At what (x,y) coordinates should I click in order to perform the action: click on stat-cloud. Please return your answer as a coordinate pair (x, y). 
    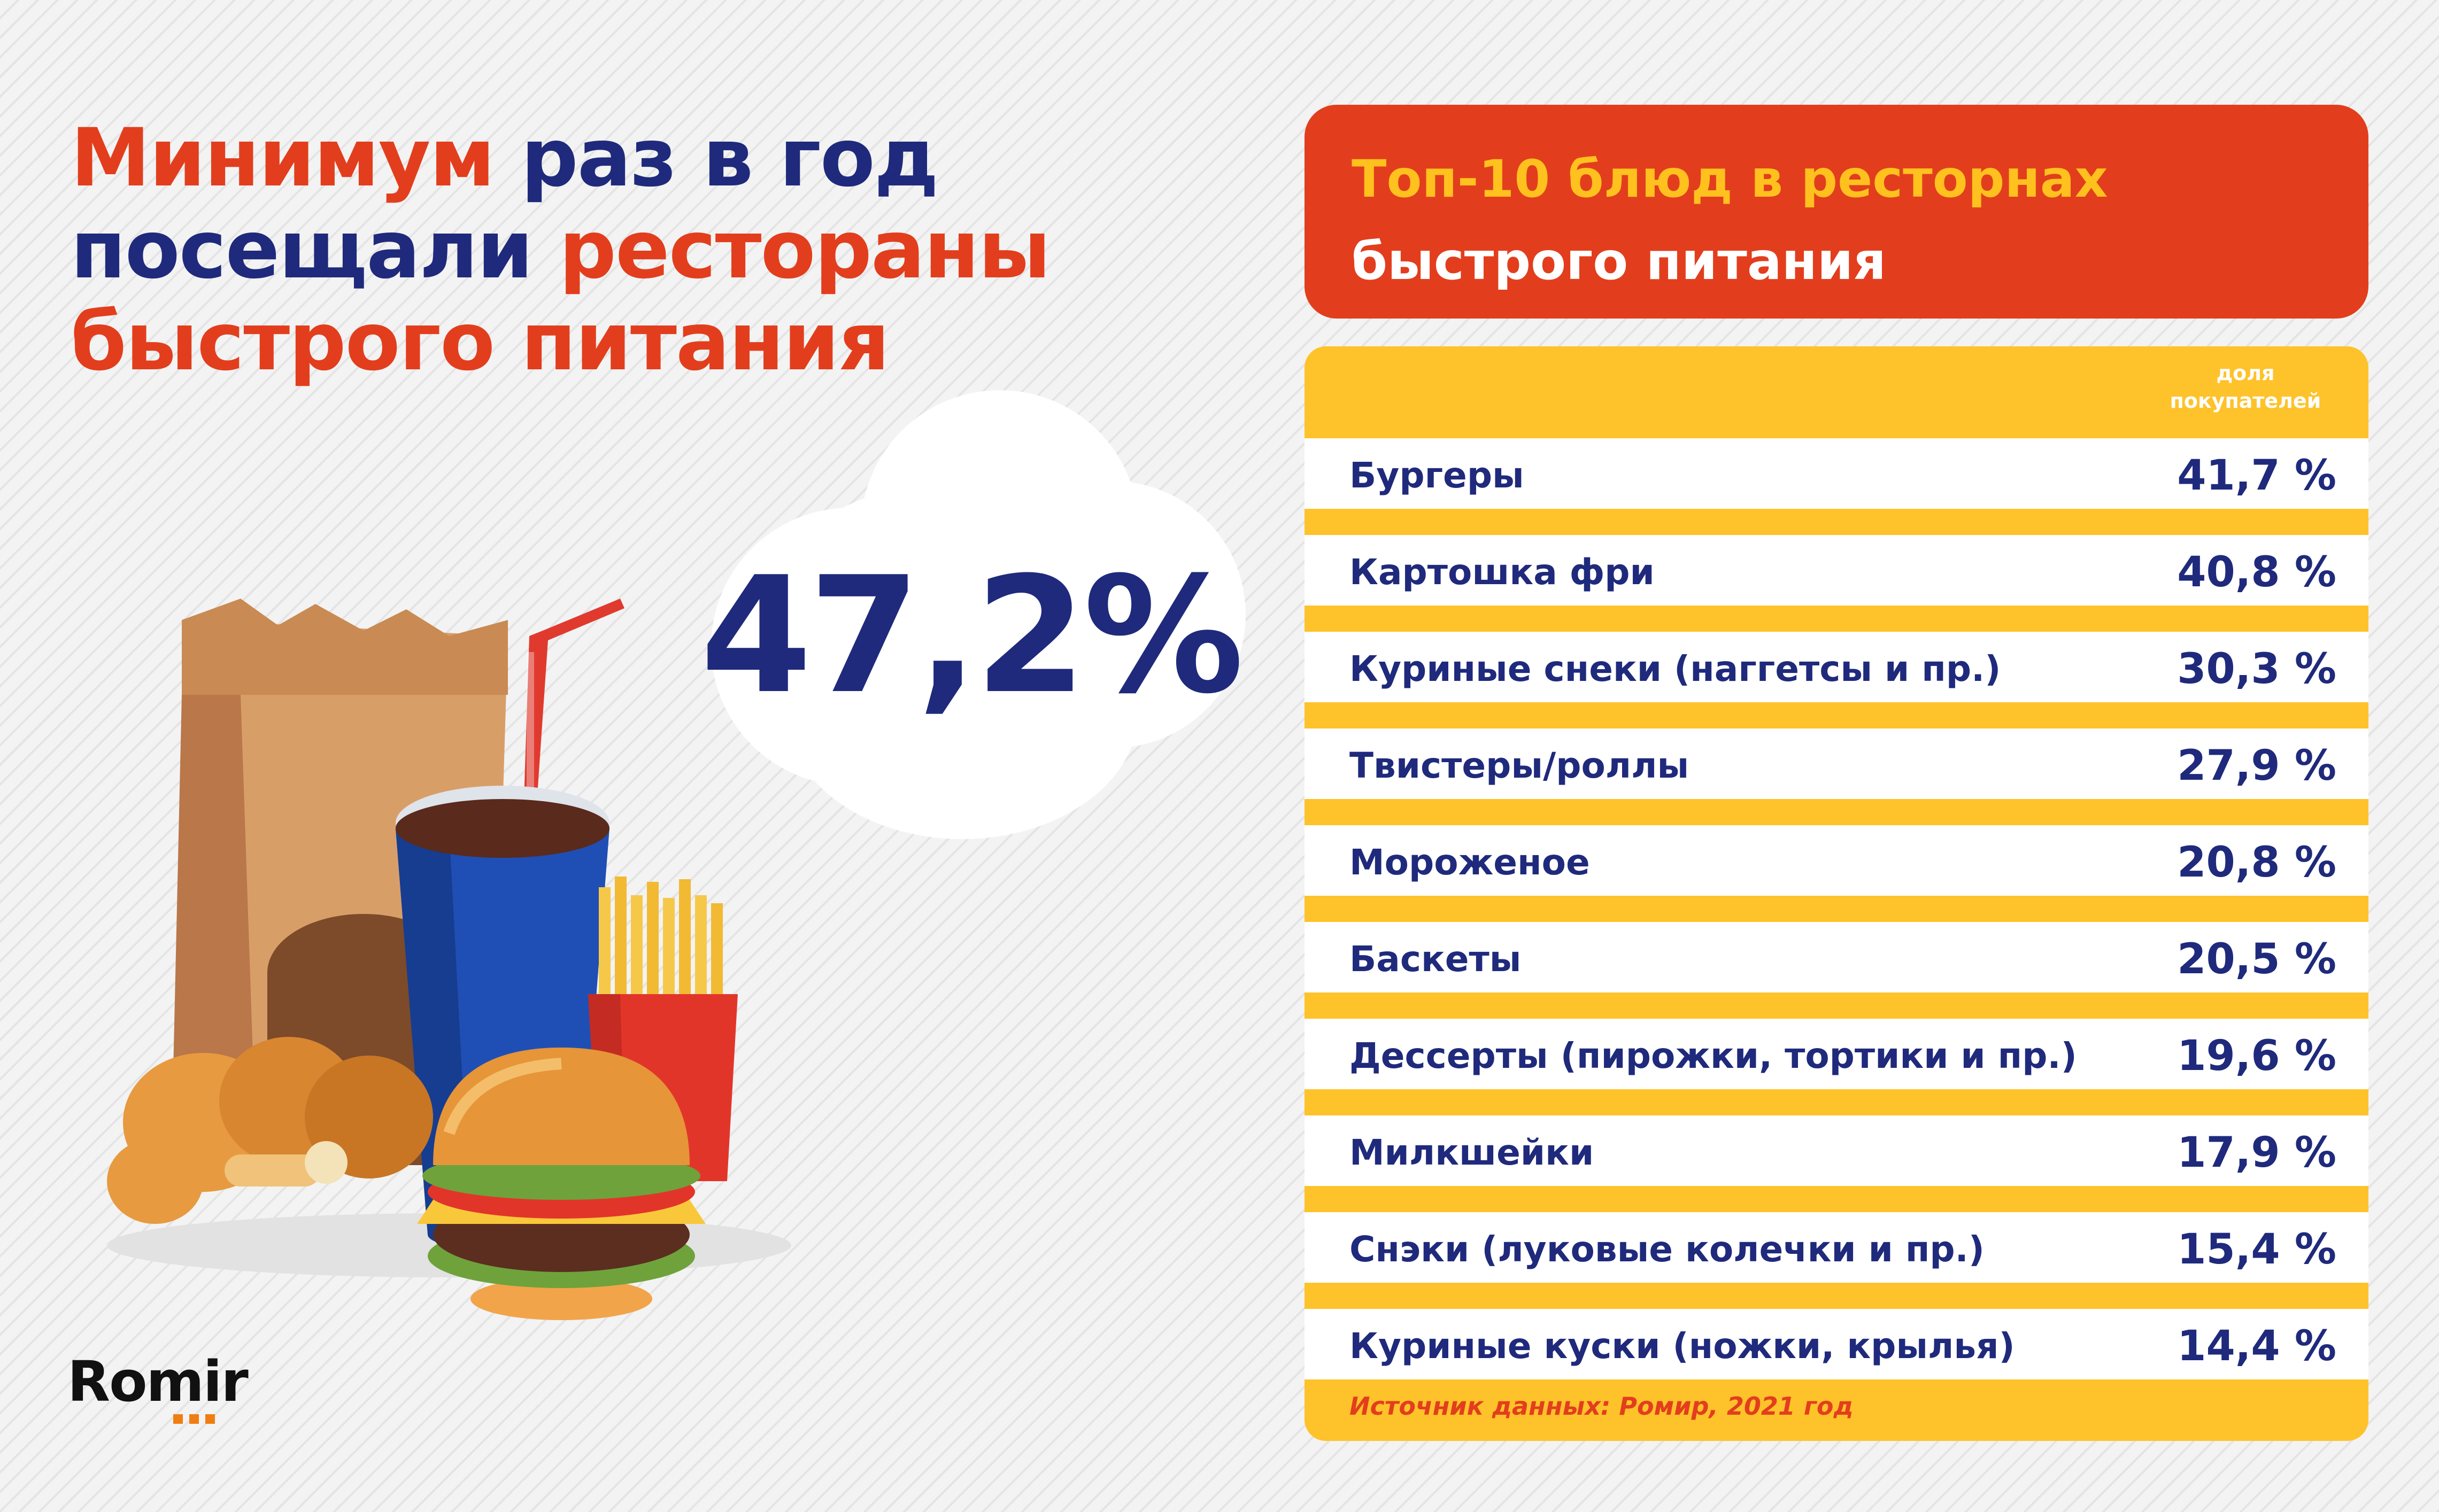
    Looking at the image, I should click on (981, 620).